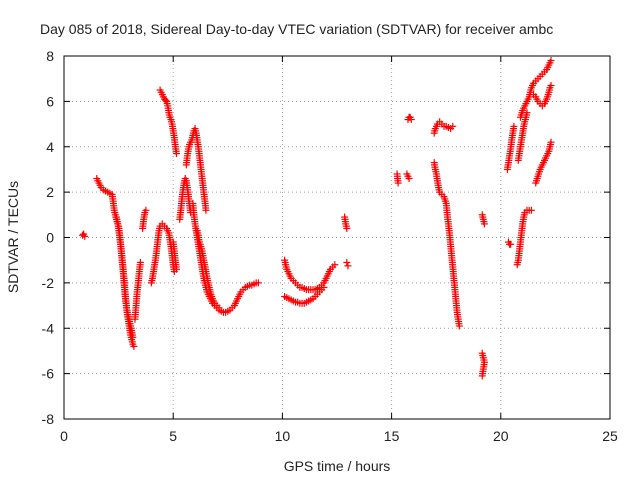  Describe the element at coordinates (48, 283) in the screenshot. I see `y-tick-label: -2` at that location.